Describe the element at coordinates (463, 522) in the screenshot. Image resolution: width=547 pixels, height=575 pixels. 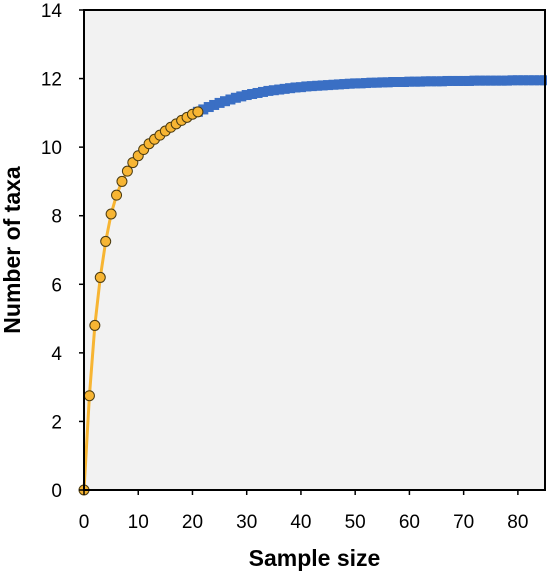
I see `x-tick-label: 70` at that location.